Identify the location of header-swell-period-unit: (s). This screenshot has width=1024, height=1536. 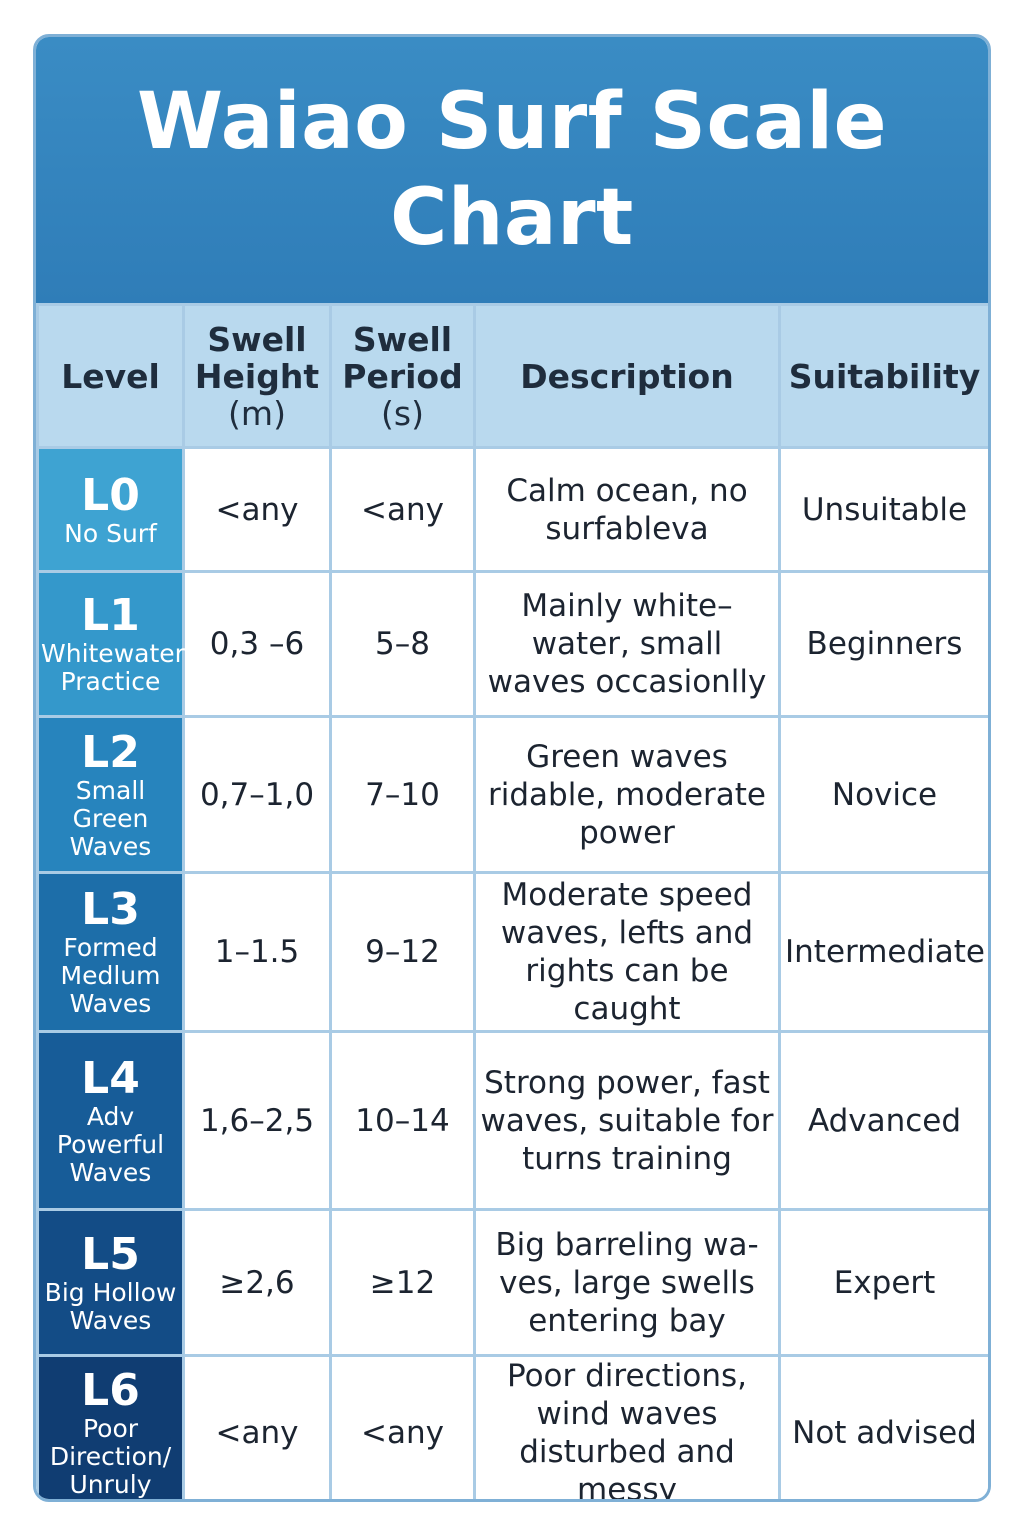
(402, 413).